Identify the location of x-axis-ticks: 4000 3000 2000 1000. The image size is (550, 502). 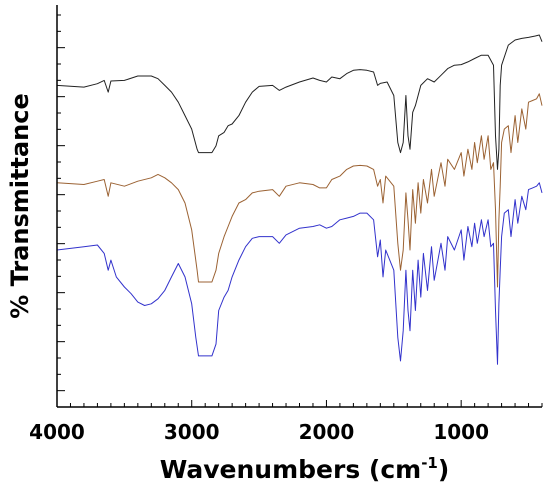
(286, 422).